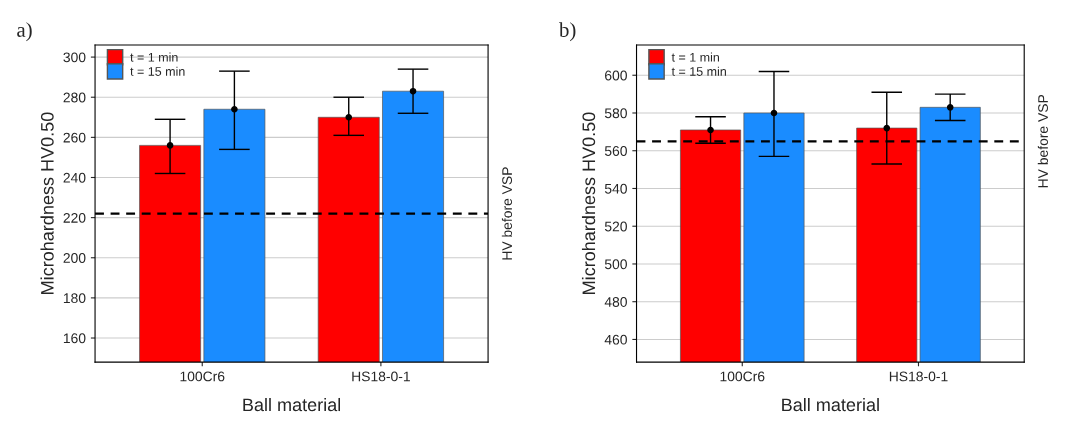 Image resolution: width=1068 pixels, height=425 pixels. Describe the element at coordinates (615, 264) in the screenshot. I see `y-tick-label: 500` at that location.